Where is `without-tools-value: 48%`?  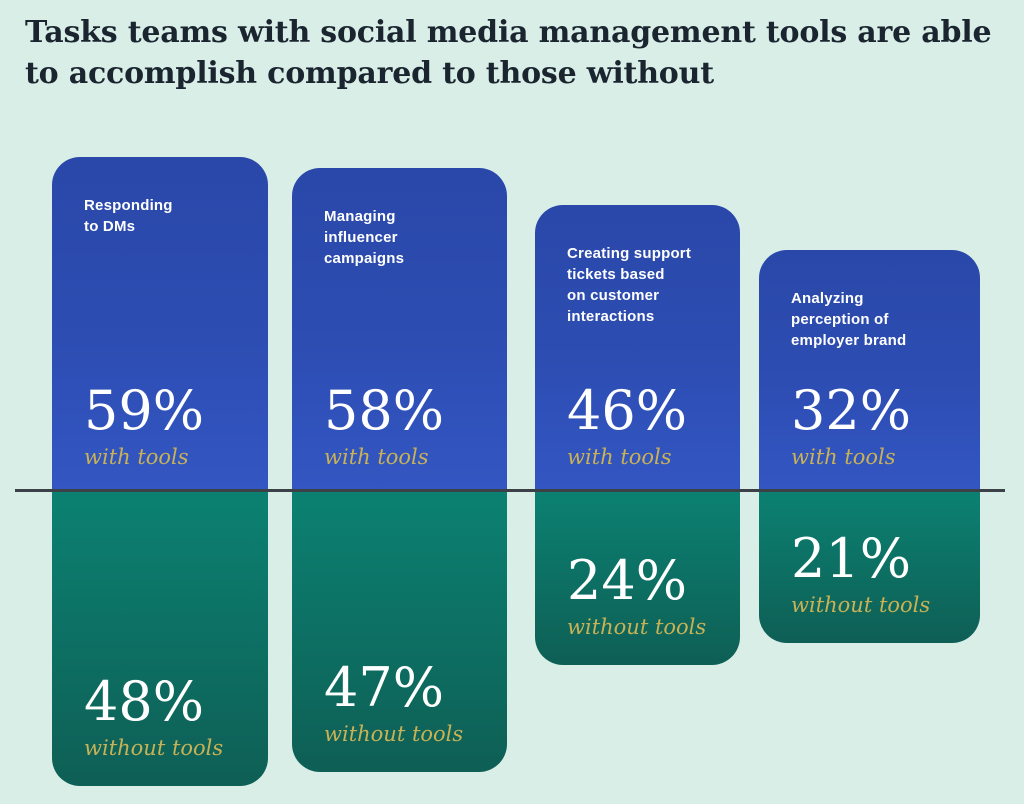 without-tools-value: 48% is located at coordinates (144, 701).